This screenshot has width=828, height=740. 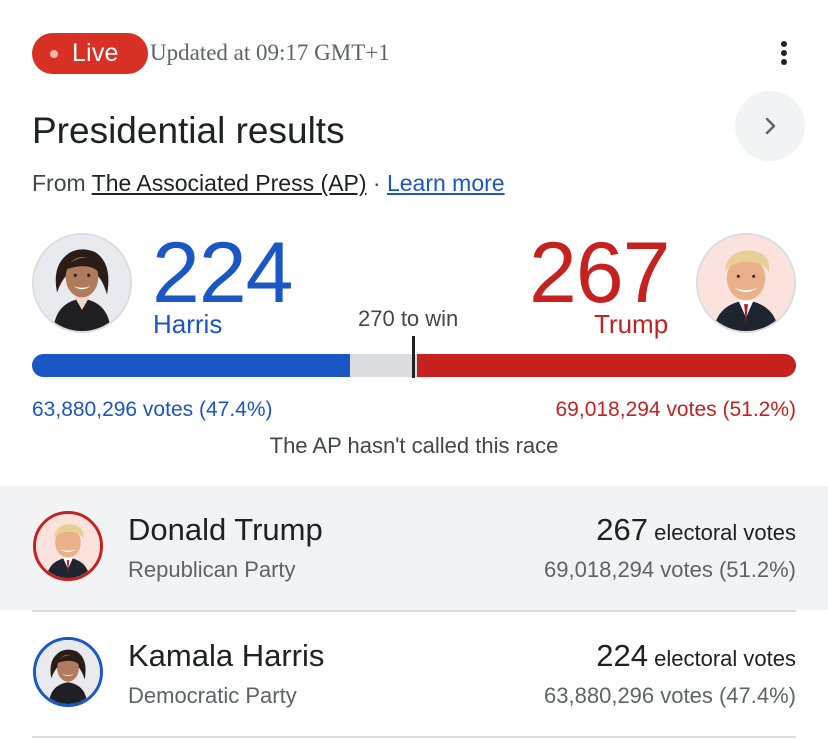 I want to click on electoral-vote-count: 267, so click(x=622, y=529).